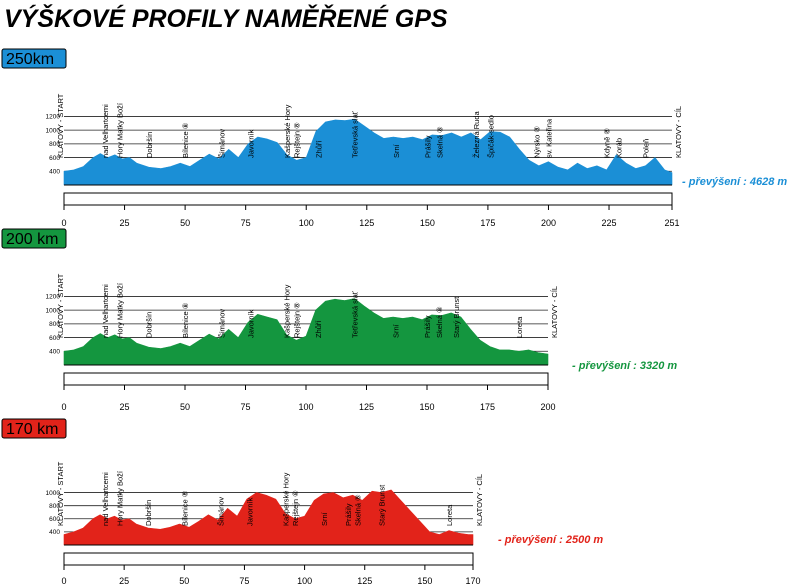 The image size is (800, 585). I want to click on distance-badge-label: 200 km, so click(32, 239).